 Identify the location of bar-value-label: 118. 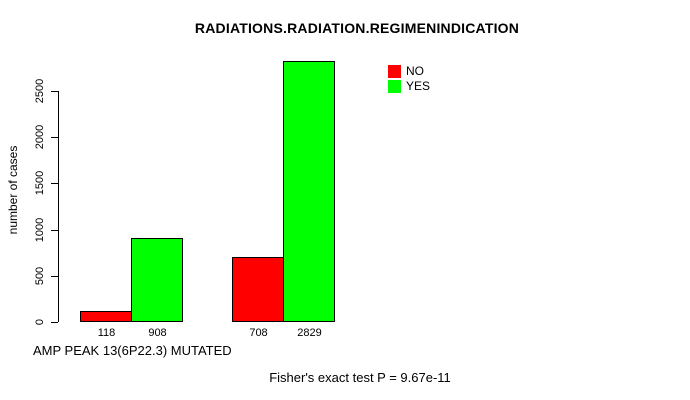
(106, 333).